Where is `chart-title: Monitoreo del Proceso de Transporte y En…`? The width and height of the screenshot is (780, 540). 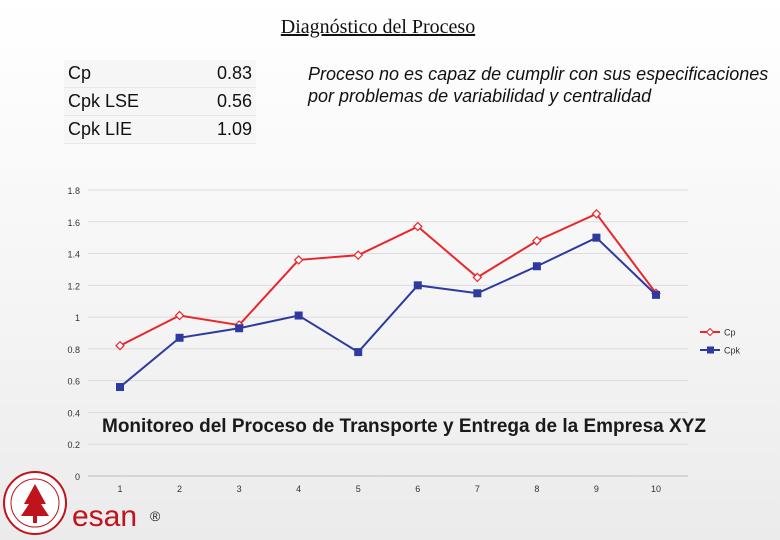
chart-title: Monitoreo del Proceso de Transporte y En… is located at coordinates (404, 426).